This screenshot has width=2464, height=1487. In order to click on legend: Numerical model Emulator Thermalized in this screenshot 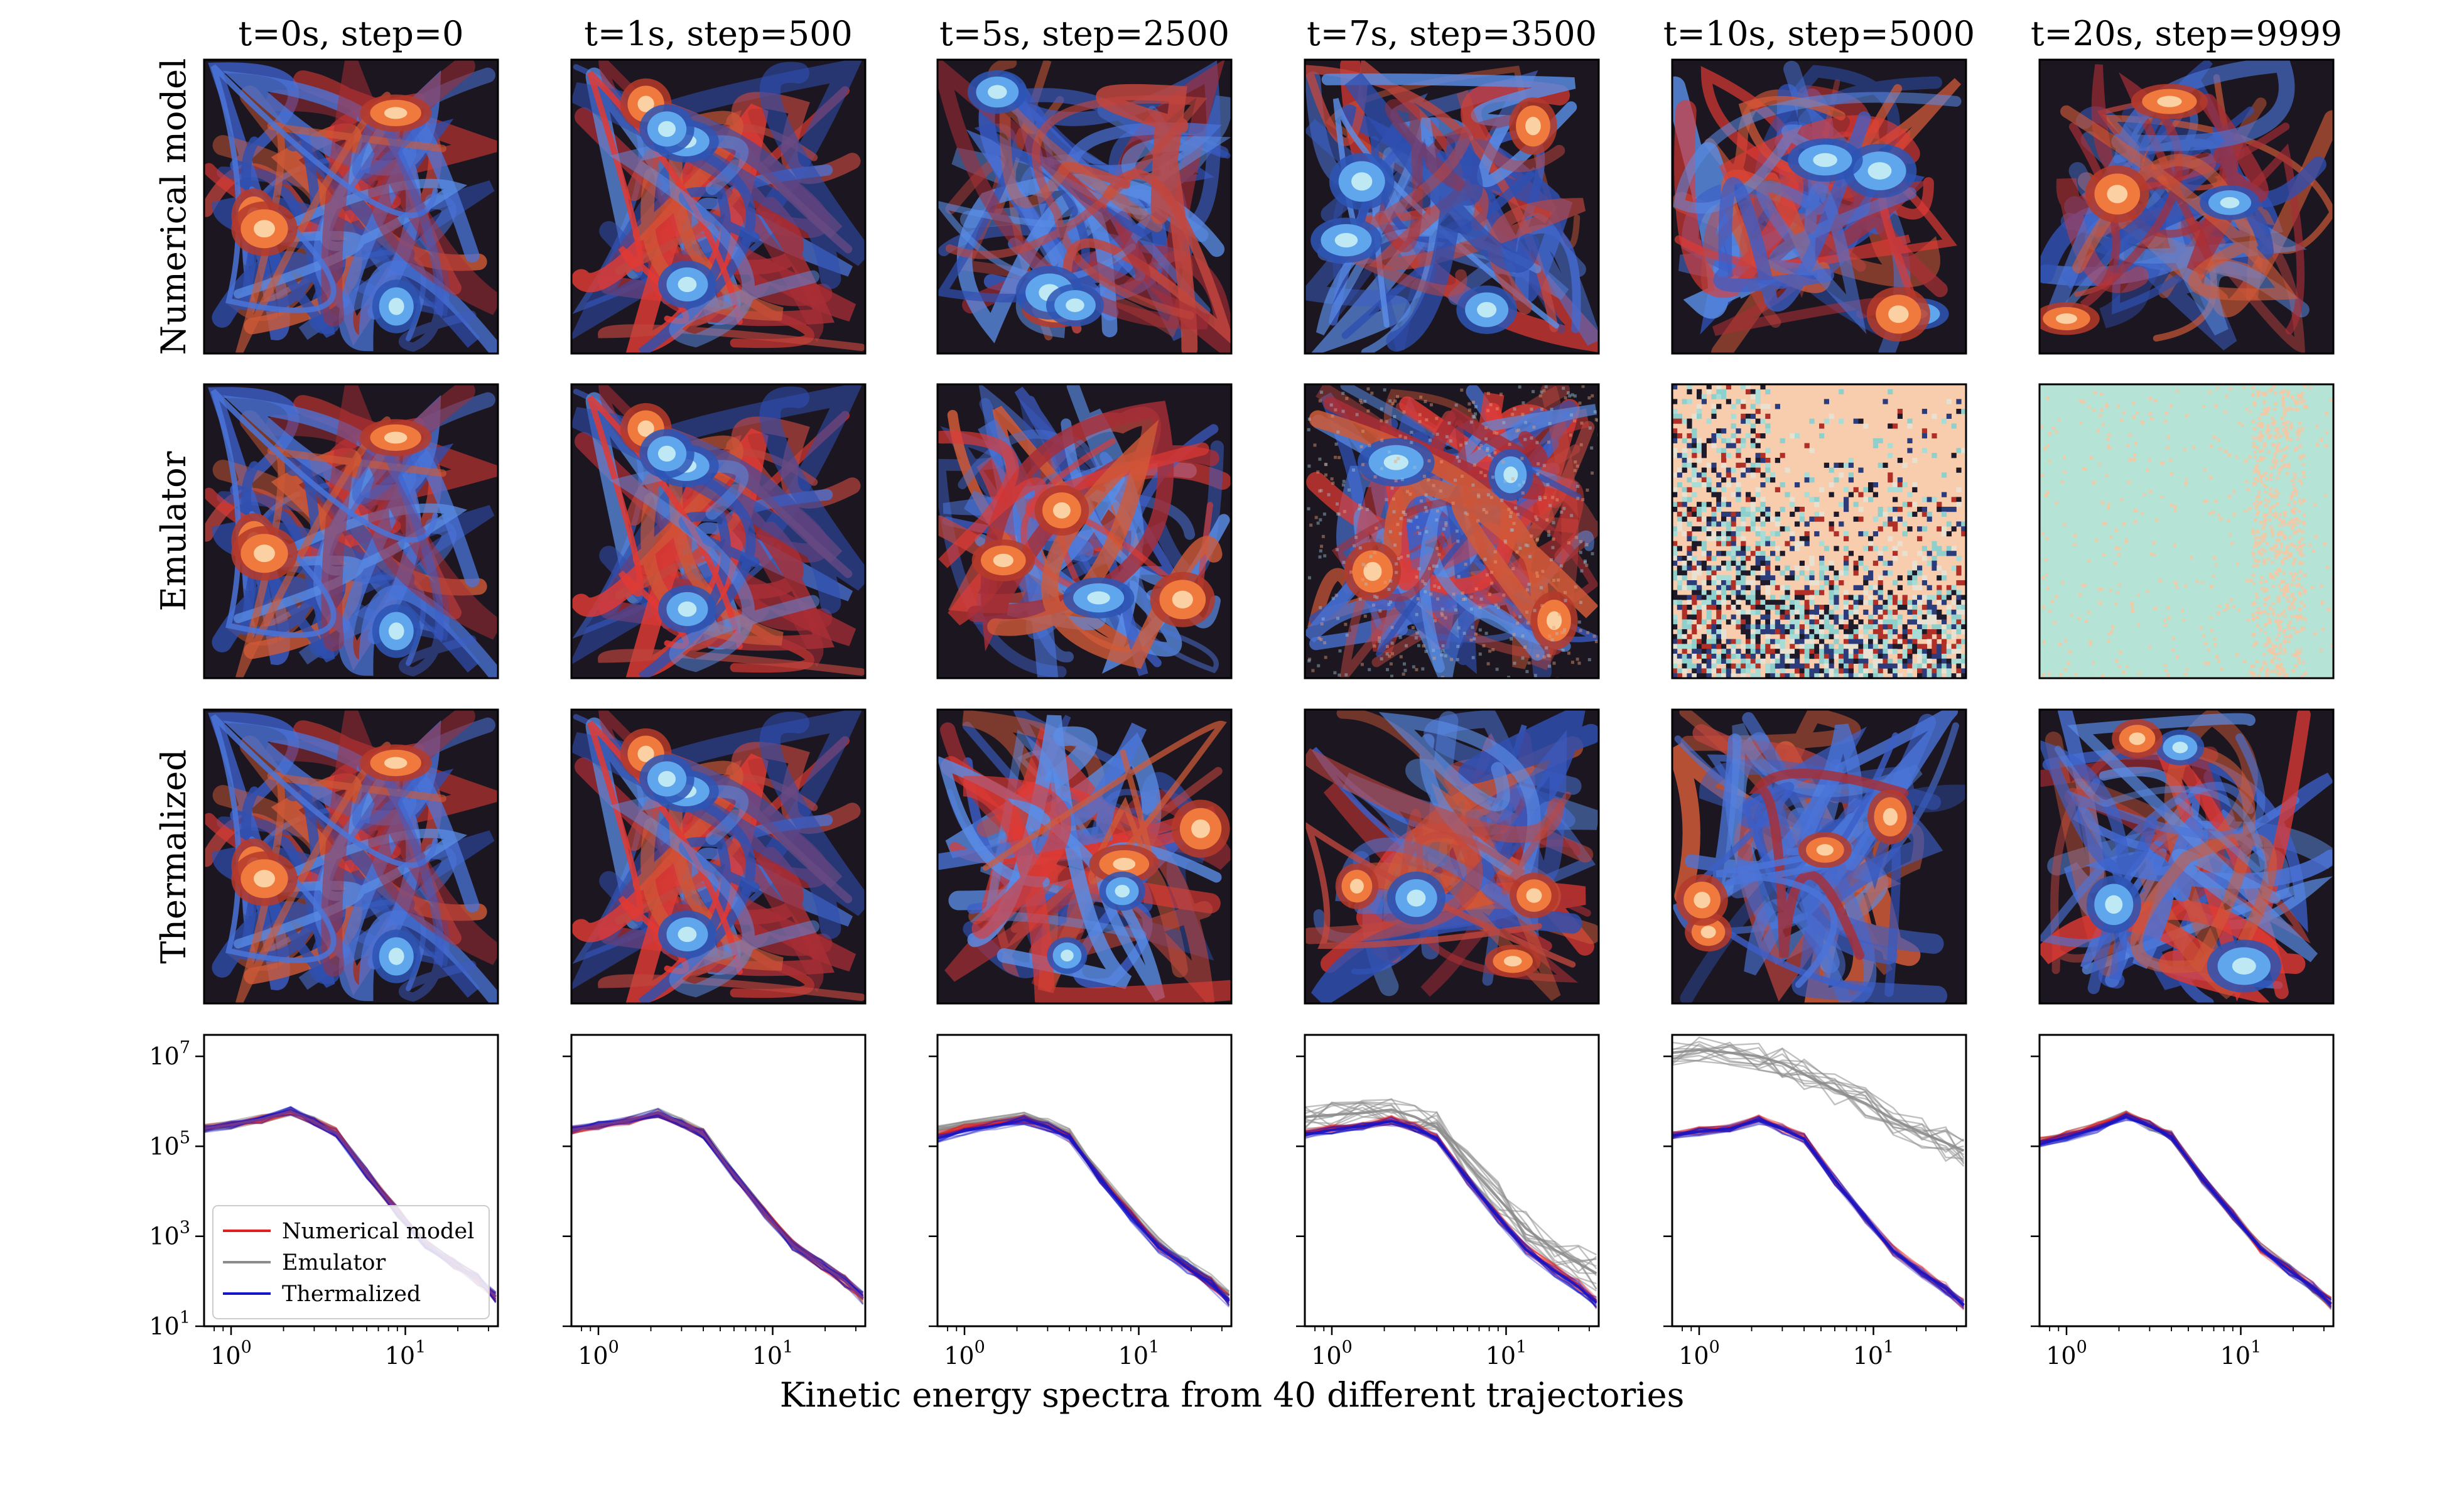, I will do `click(351, 1262)`.